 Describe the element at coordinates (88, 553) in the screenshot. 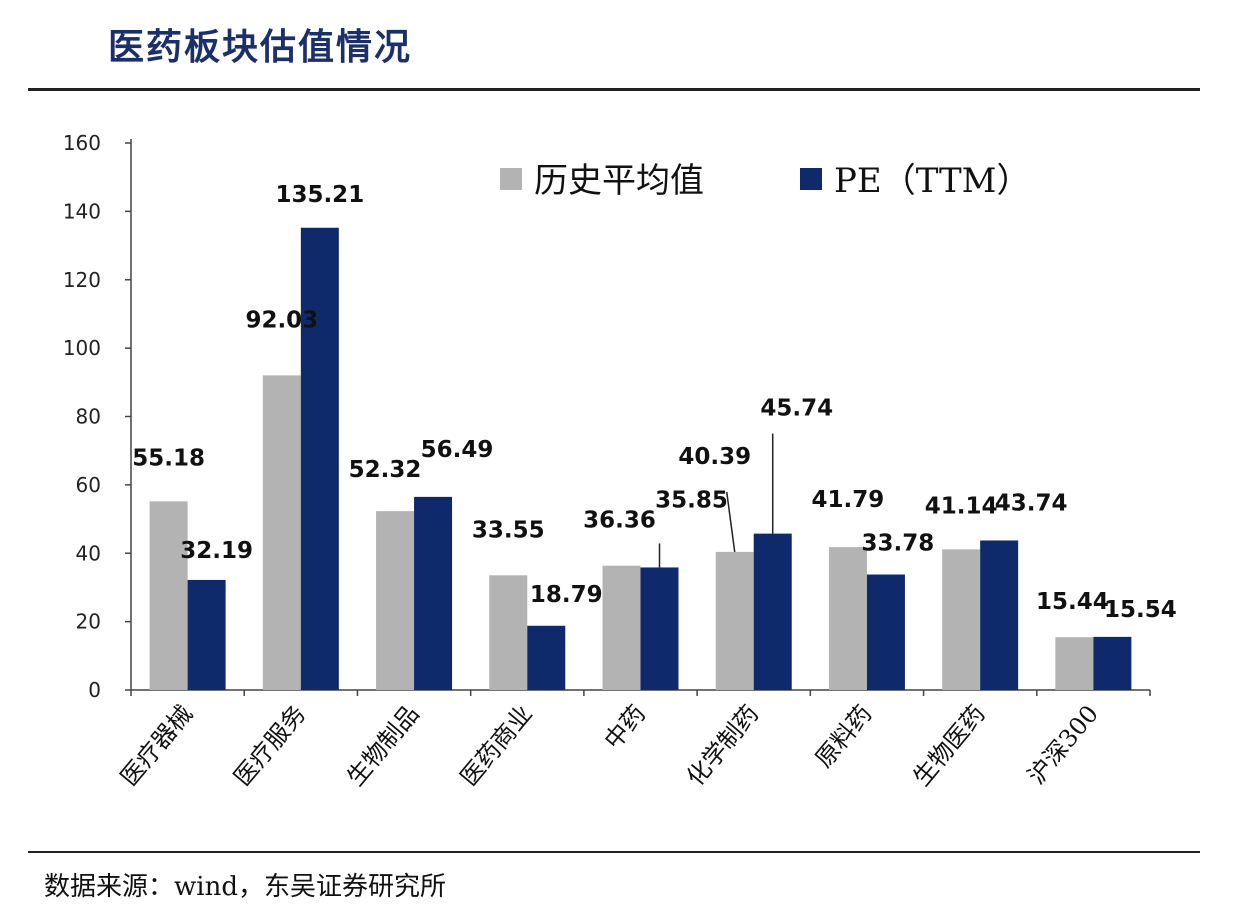

I see `y-tick-label: 40` at that location.